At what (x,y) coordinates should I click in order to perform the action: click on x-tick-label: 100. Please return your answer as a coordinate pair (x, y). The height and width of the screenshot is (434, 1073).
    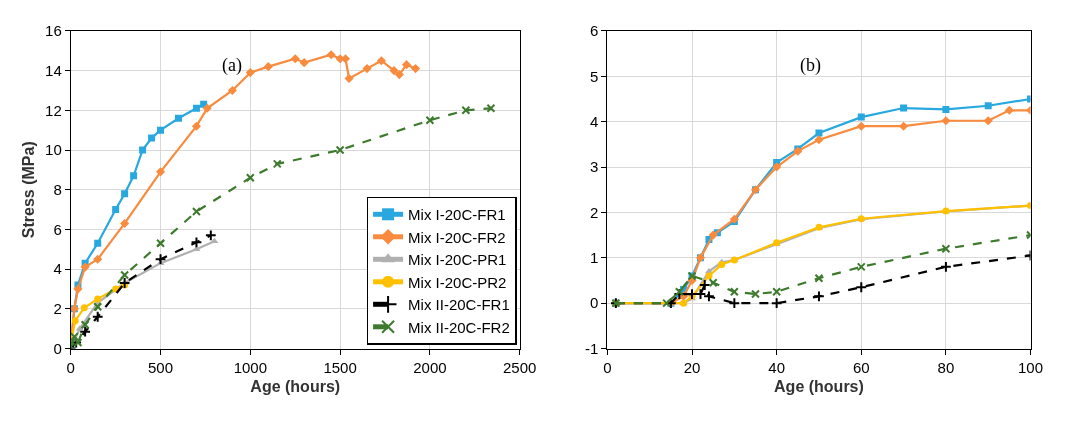
    Looking at the image, I should click on (1031, 367).